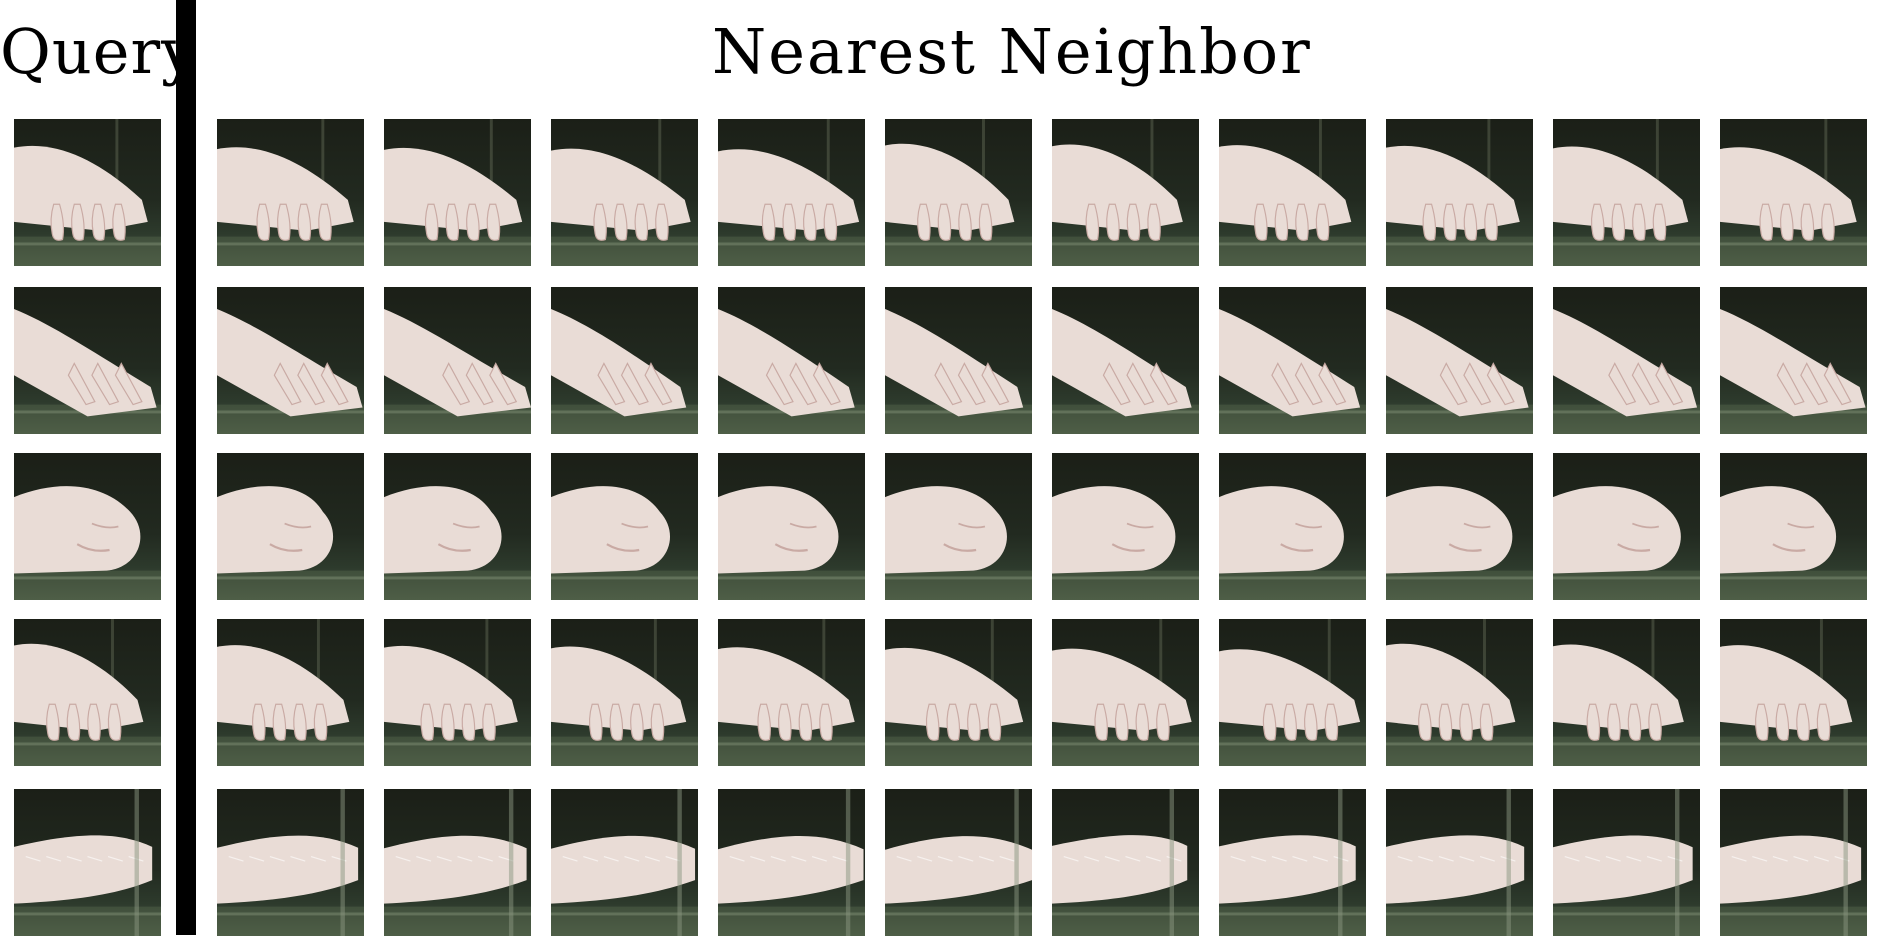  I want to click on query-column-title: Query, so click(98, 52).